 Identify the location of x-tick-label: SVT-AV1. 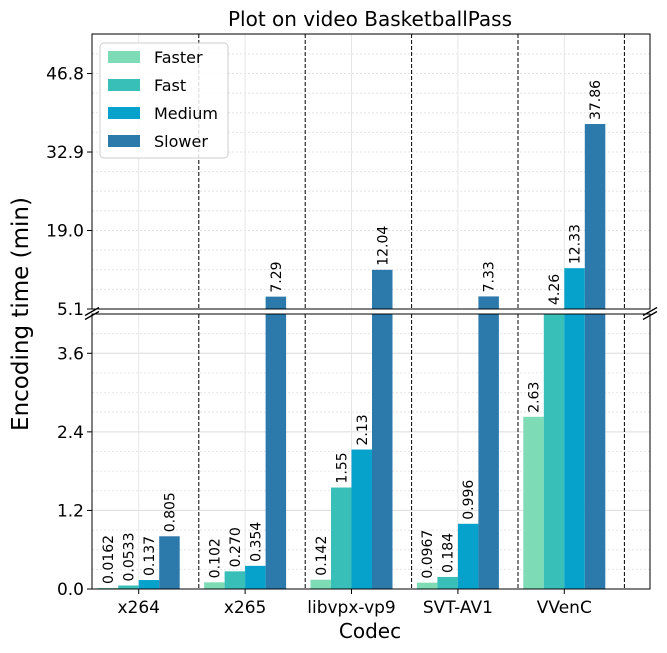
(458, 608).